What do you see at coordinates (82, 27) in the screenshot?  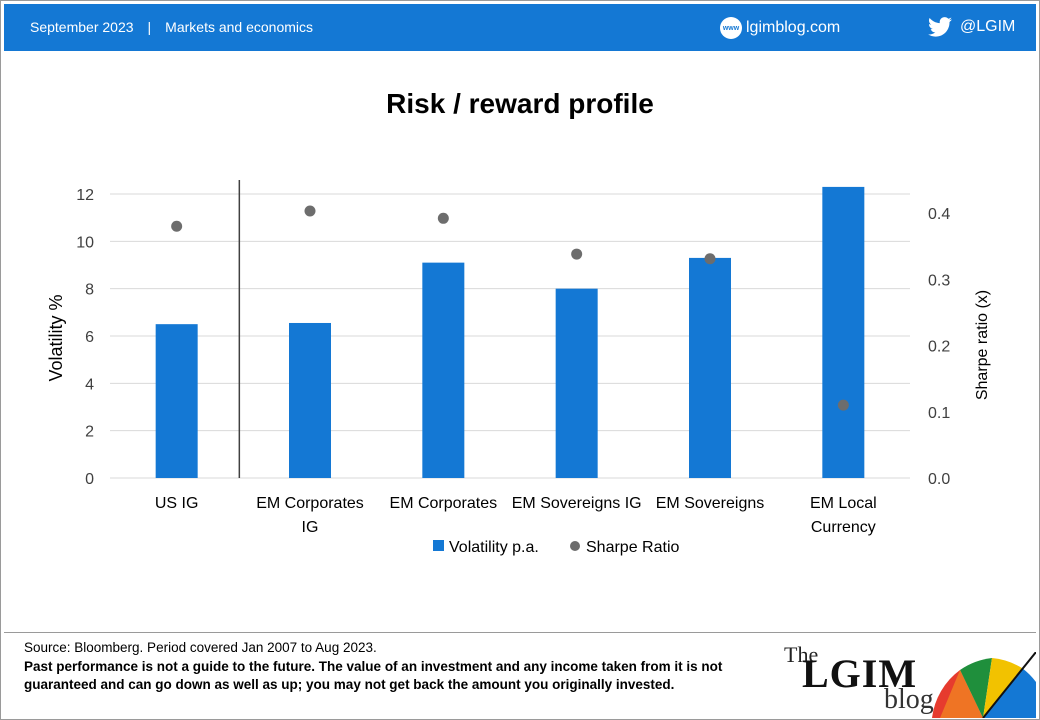 I see `header-date: September 2023` at bounding box center [82, 27].